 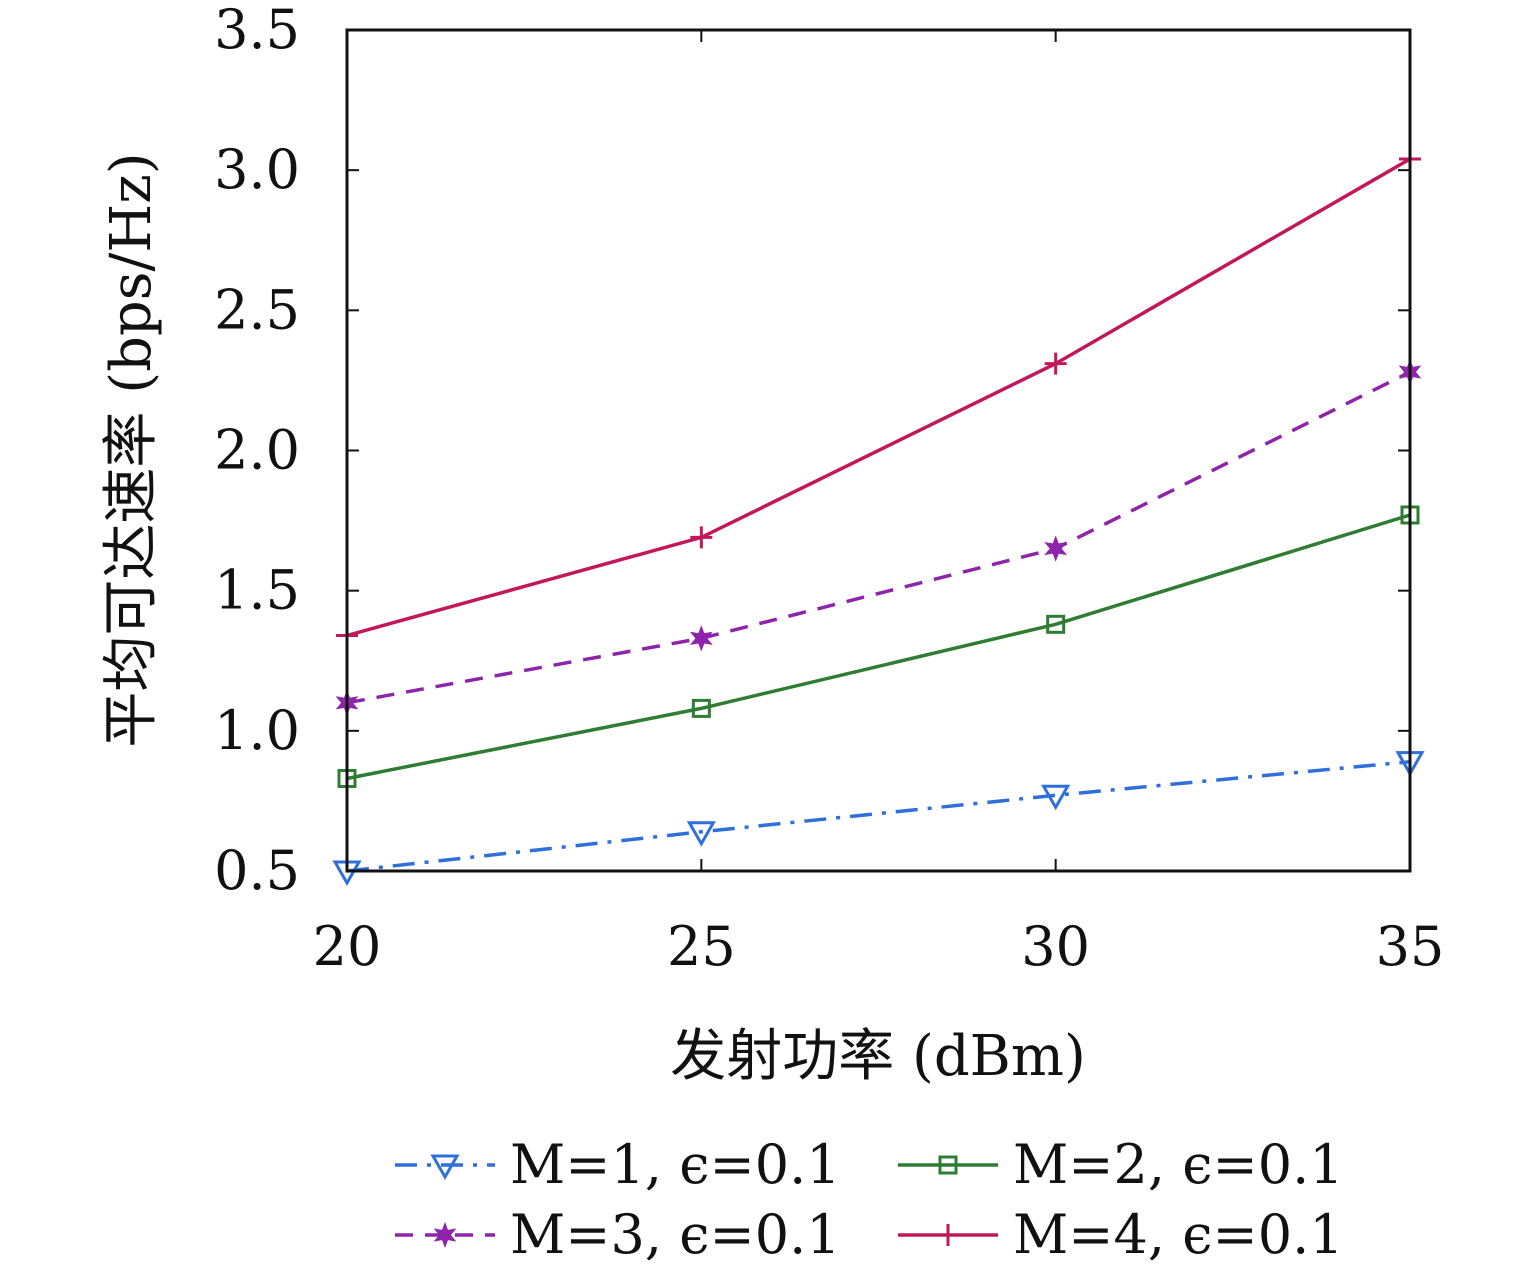 What do you see at coordinates (675, 1234) in the screenshot?
I see `legend-label: M=3, ϵ=0.1` at bounding box center [675, 1234].